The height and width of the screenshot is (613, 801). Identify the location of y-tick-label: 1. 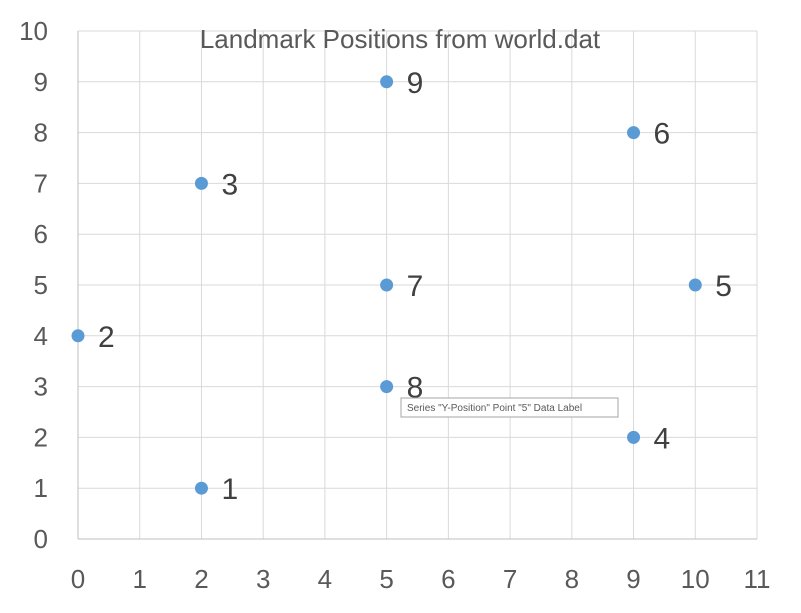
(41, 488).